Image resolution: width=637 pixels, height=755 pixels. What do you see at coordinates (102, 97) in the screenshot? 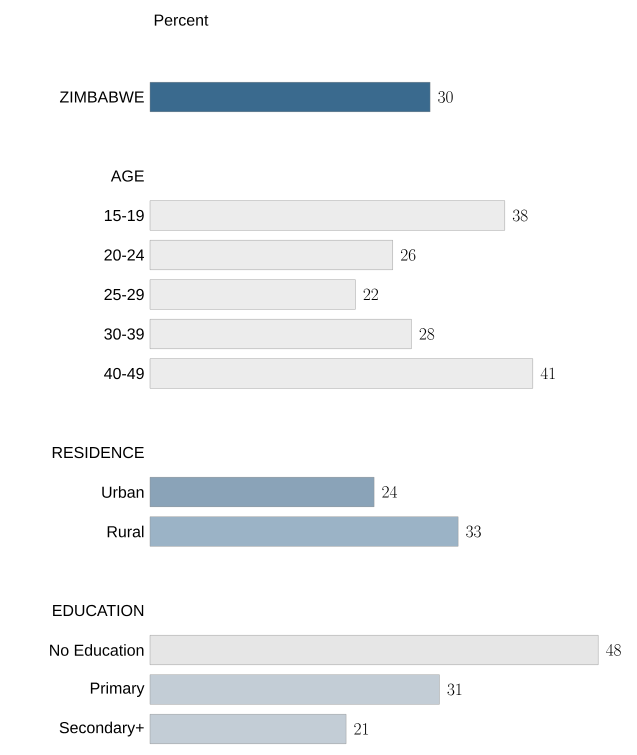
I see `y-tick-label: ZIMBABWE` at bounding box center [102, 97].